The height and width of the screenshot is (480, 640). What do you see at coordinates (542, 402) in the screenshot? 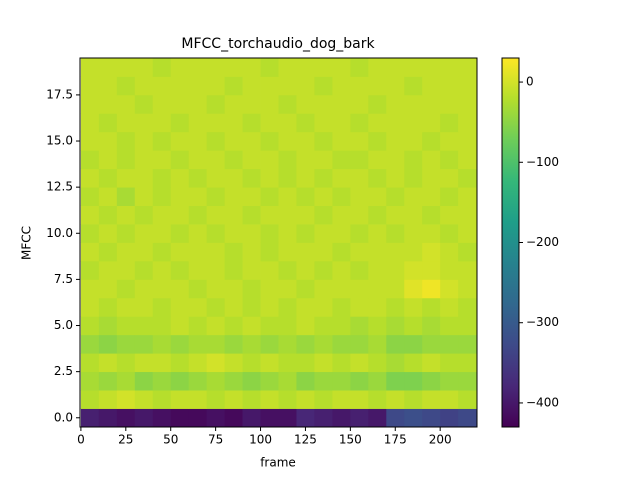
I see `colorbar-tick-label: −400` at bounding box center [542, 402].